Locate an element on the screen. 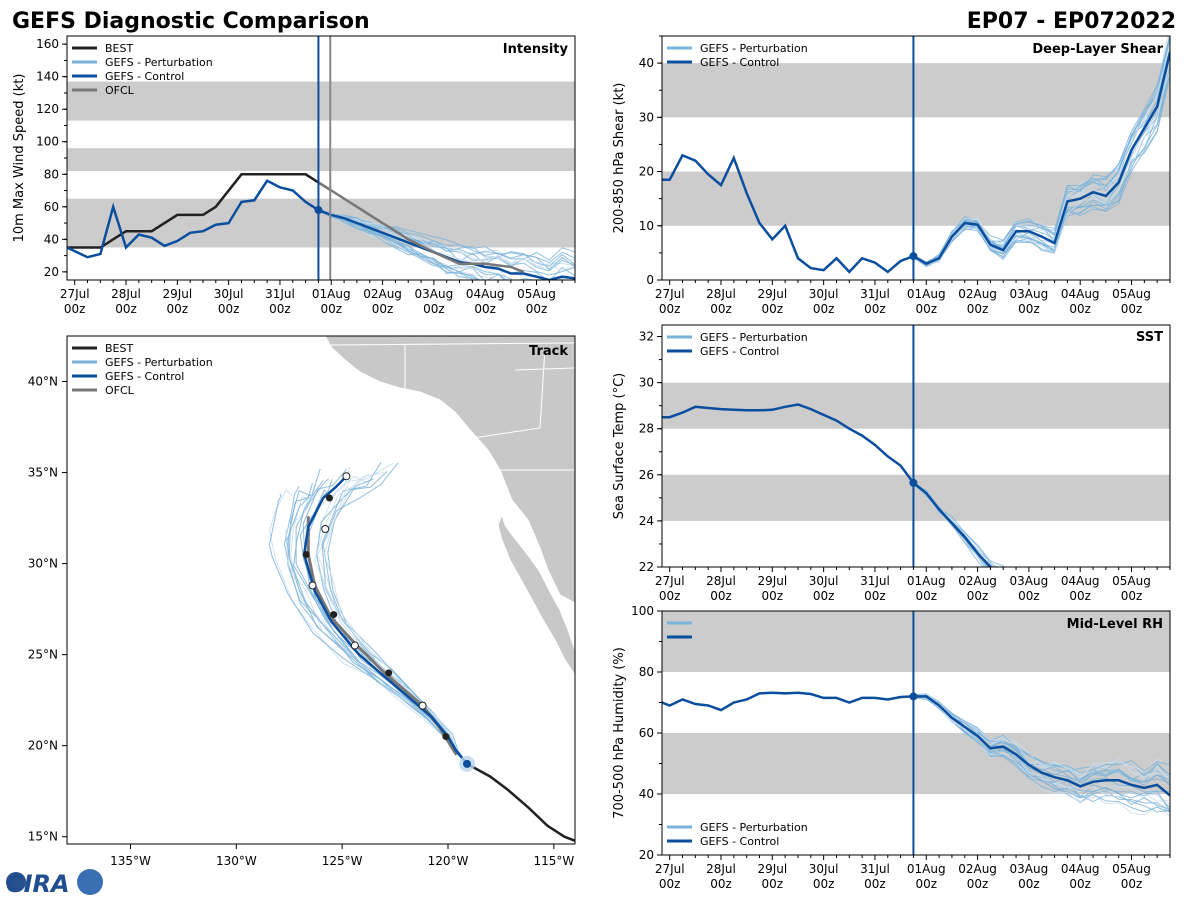 The height and width of the screenshot is (900, 1200). track-lon-tick-label: 130°W is located at coordinates (236, 861).